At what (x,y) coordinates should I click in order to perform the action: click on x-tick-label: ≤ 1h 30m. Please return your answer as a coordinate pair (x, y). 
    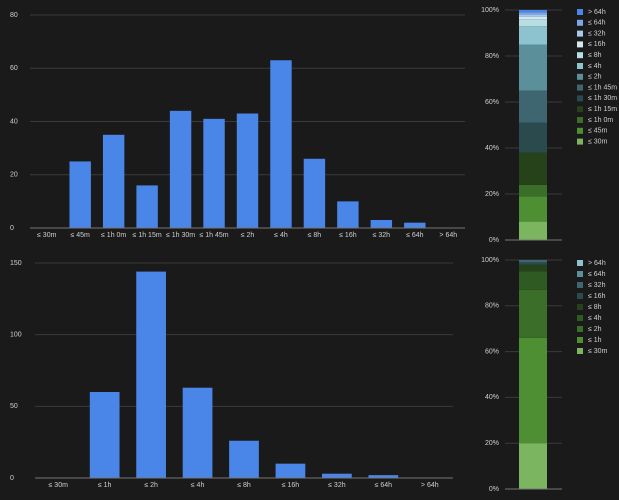
    Looking at the image, I should click on (180, 235).